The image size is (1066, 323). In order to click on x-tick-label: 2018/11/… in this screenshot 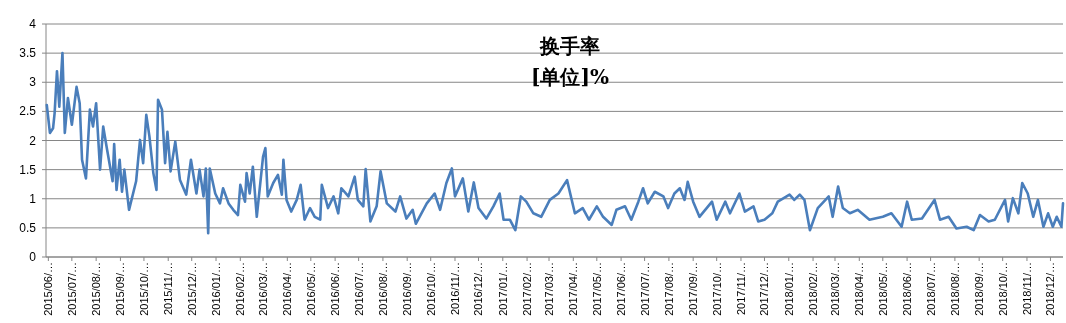, I will do `click(1026, 289)`.